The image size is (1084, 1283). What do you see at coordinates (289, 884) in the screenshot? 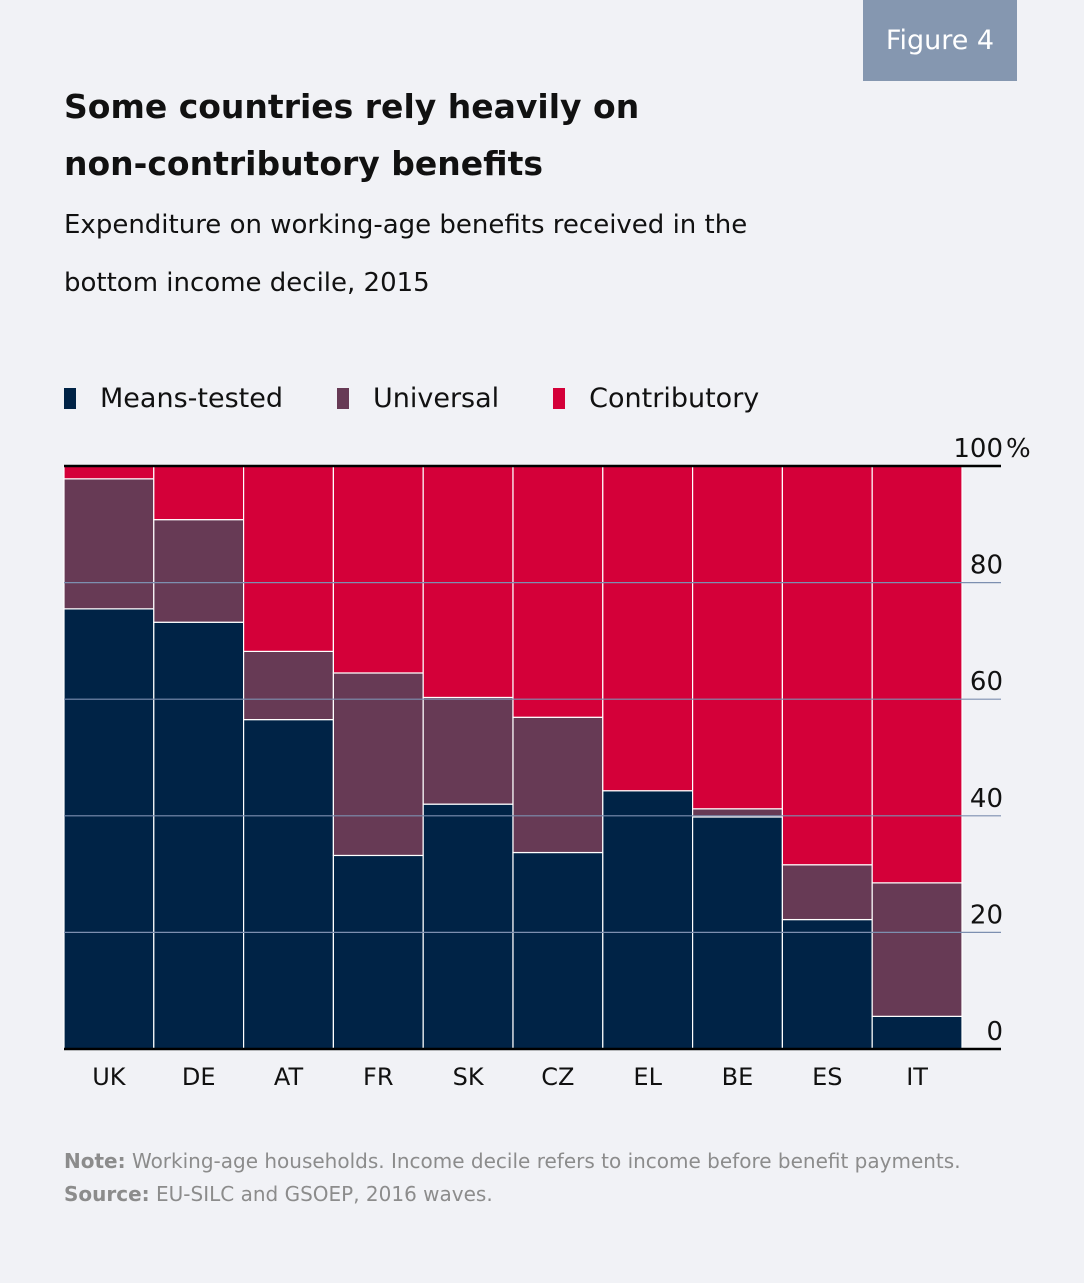
I see `bar-at-means-tested` at bounding box center [289, 884].